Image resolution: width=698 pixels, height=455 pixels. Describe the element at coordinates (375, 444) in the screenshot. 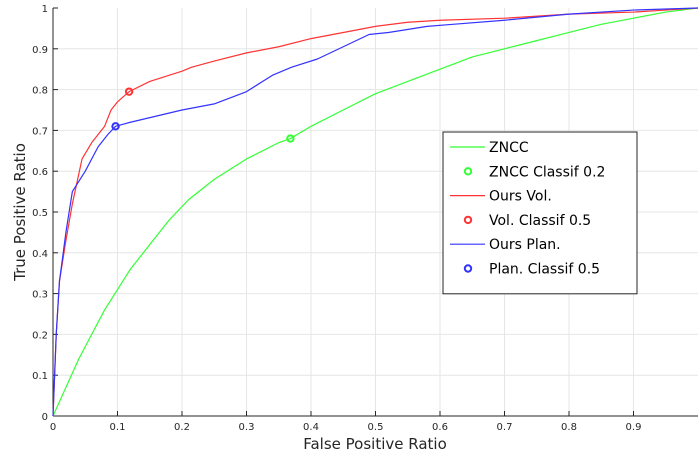

I see `x-axis-title: False Positive Ratio` at that location.